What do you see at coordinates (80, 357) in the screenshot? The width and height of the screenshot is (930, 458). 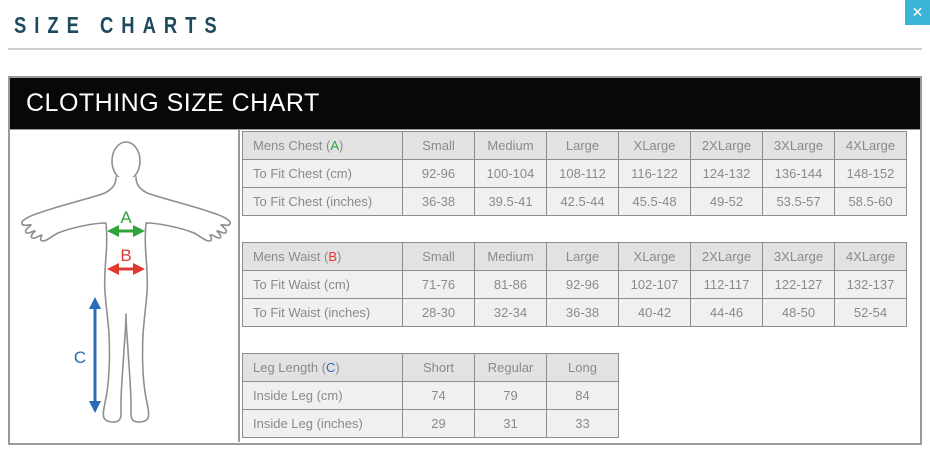 I see `measure-label-c: C` at bounding box center [80, 357].